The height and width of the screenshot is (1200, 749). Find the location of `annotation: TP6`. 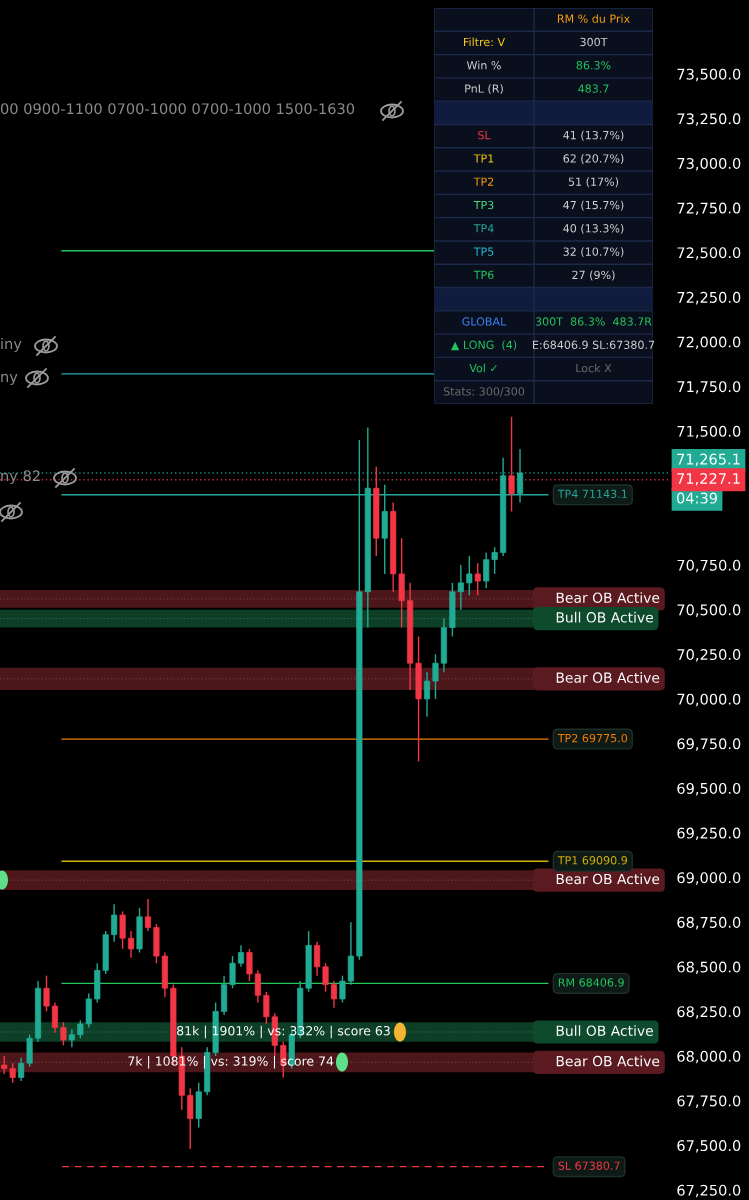

annotation: TP6 is located at coordinates (483, 275).